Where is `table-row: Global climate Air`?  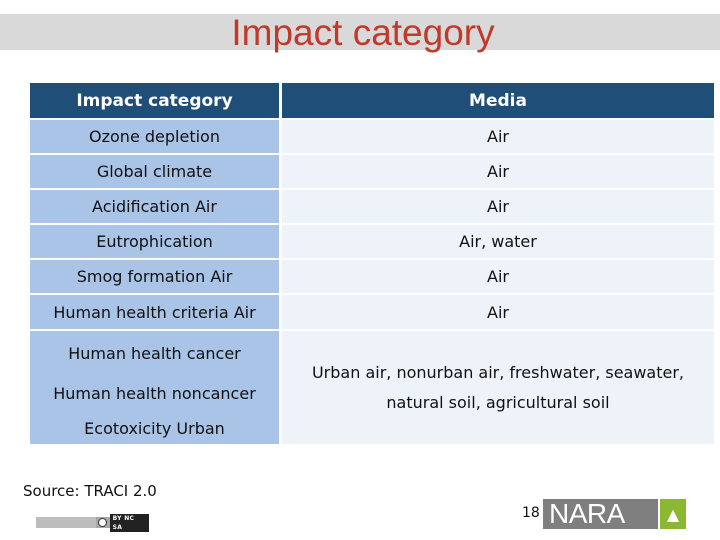
table-row: Global climate Air is located at coordinates (372, 171).